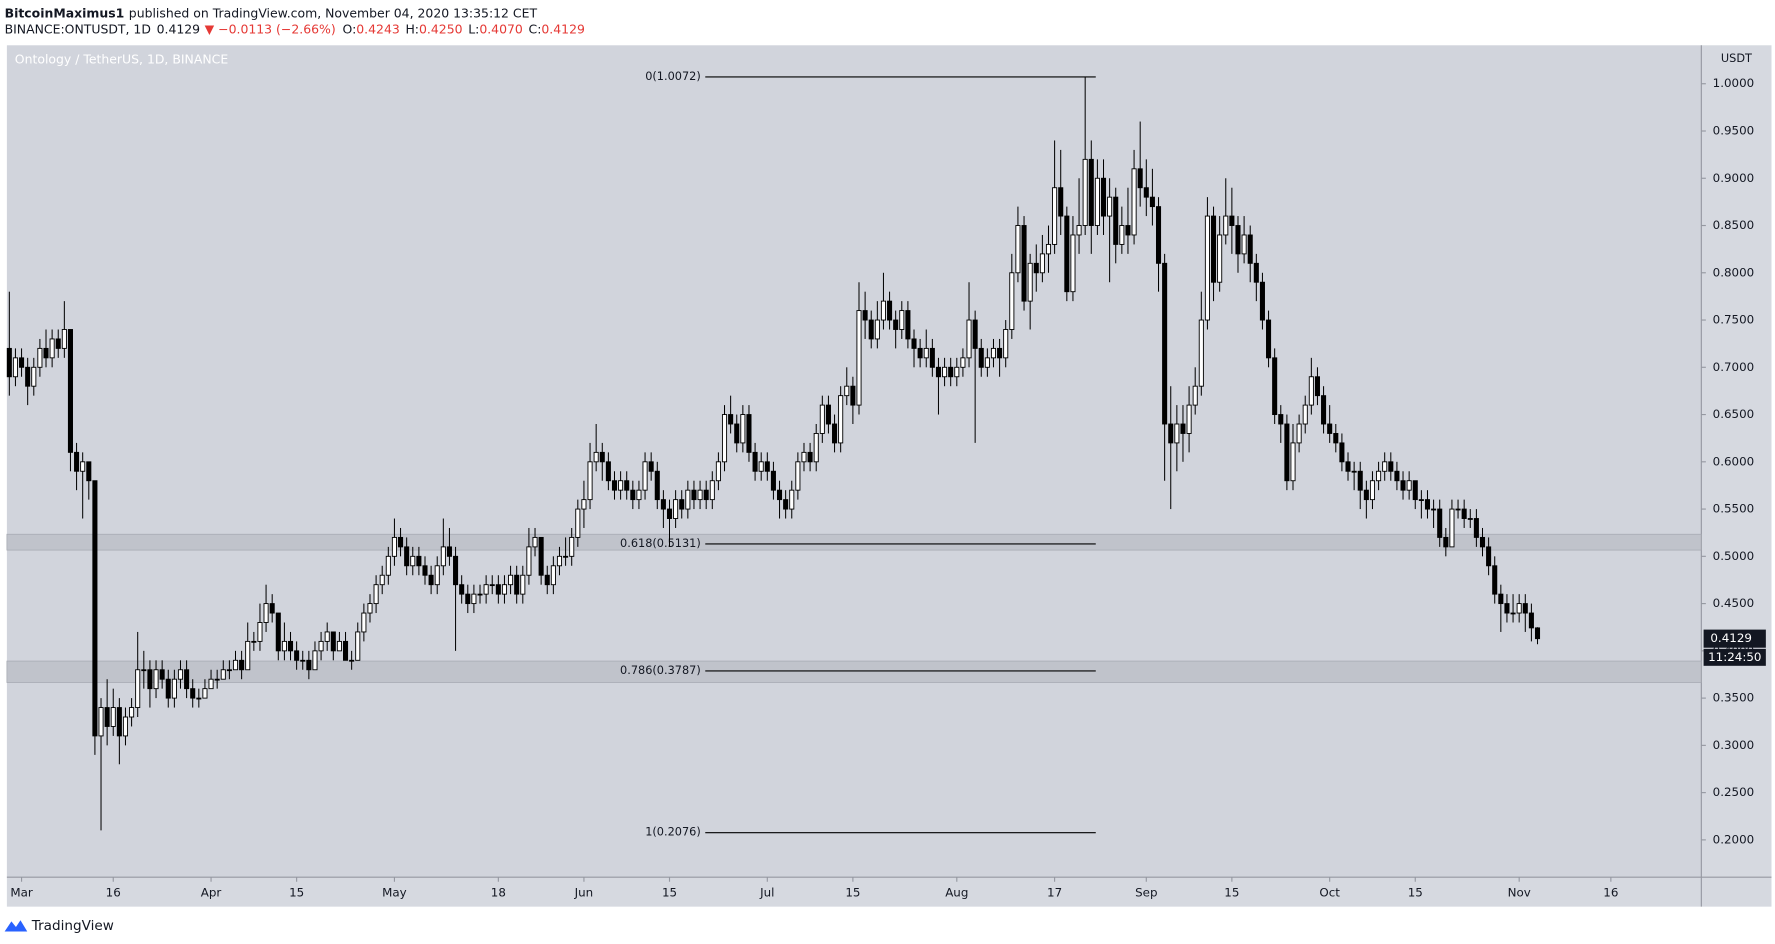 This screenshot has width=1775, height=944. I want to click on x-tick-label: Mar, so click(21, 893).